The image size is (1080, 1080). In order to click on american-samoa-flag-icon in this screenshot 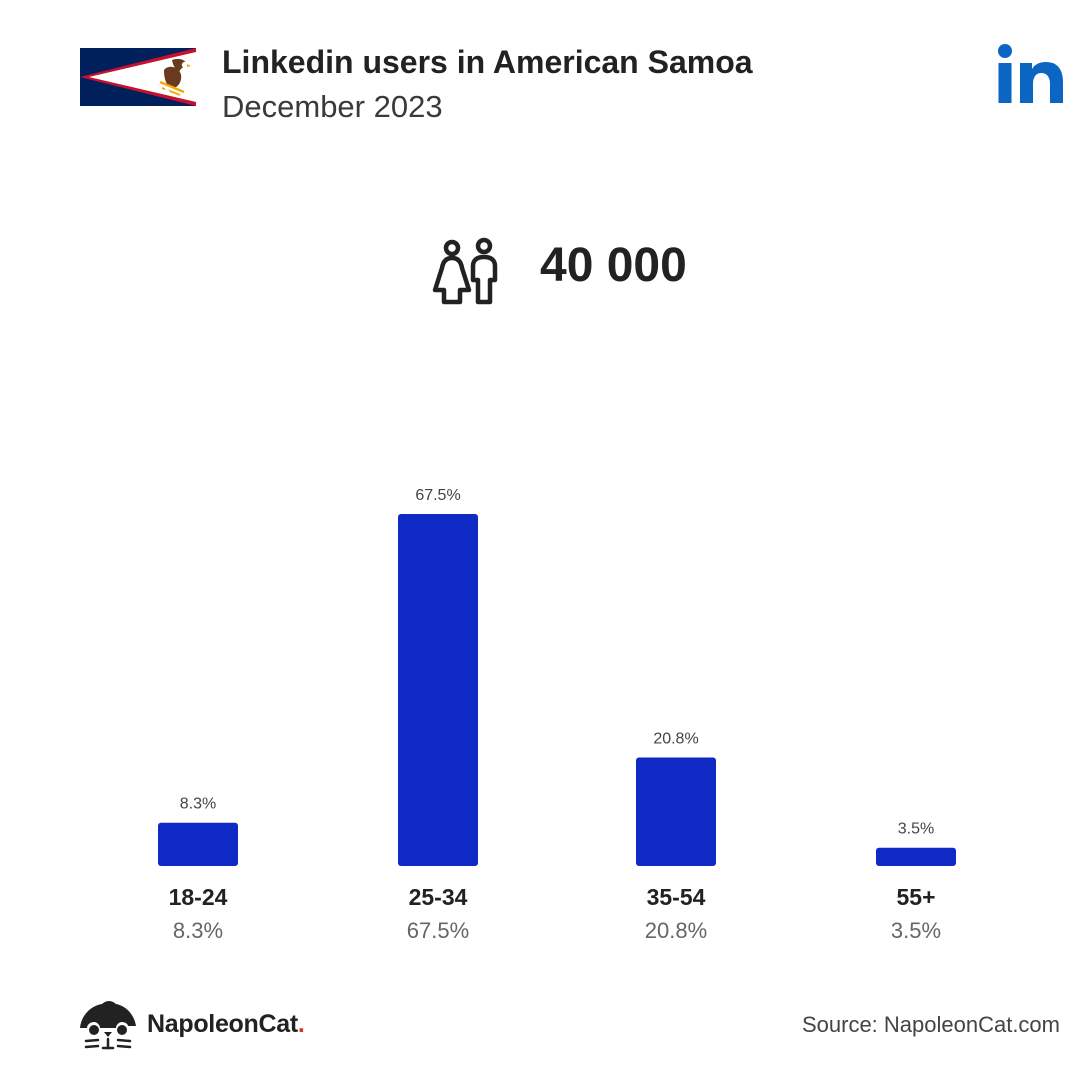, I will do `click(138, 77)`.